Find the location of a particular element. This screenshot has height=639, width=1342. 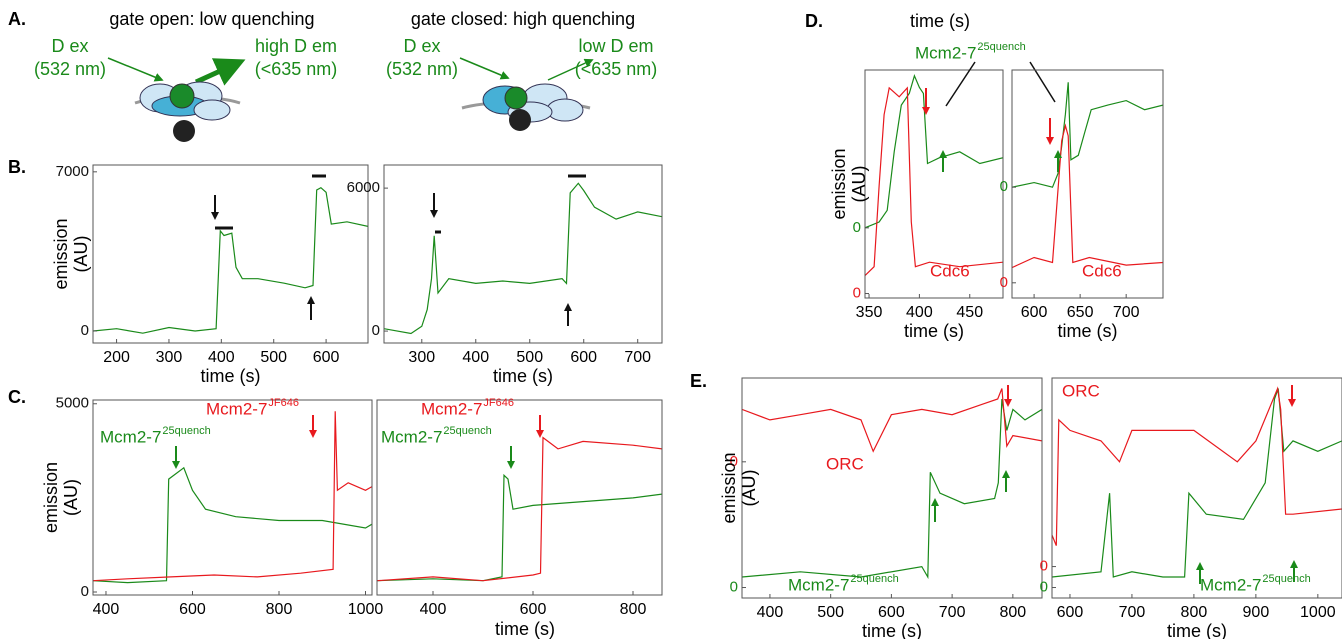

panel-letter: E. is located at coordinates (698, 381).